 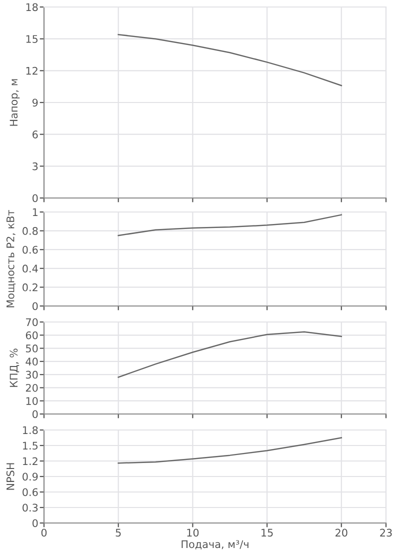 I want to click on y-tick-label: 6, so click(x=35, y=134).